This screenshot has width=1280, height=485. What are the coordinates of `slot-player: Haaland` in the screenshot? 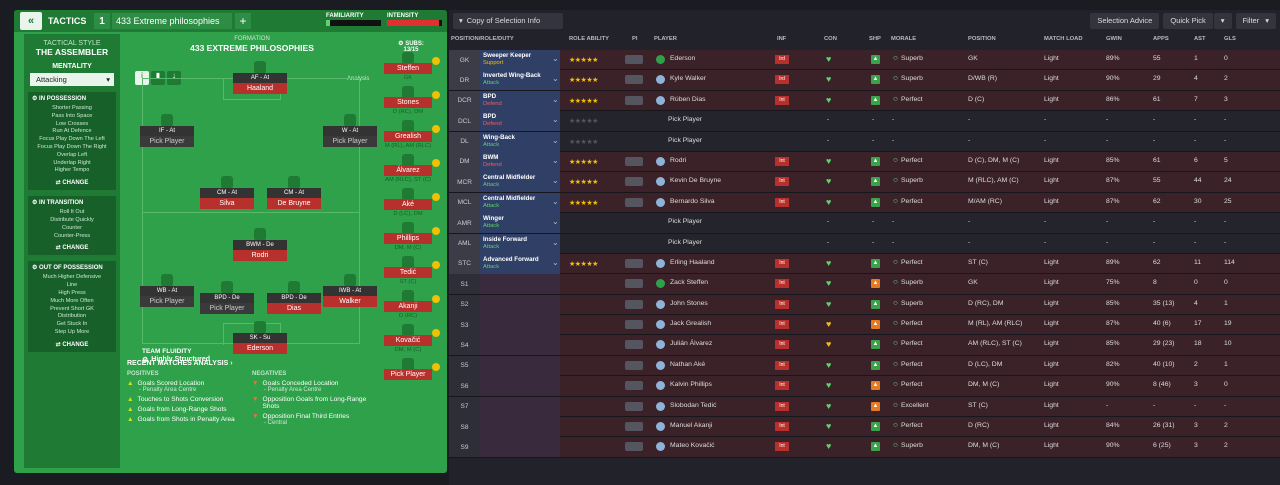 It's located at (260, 88).